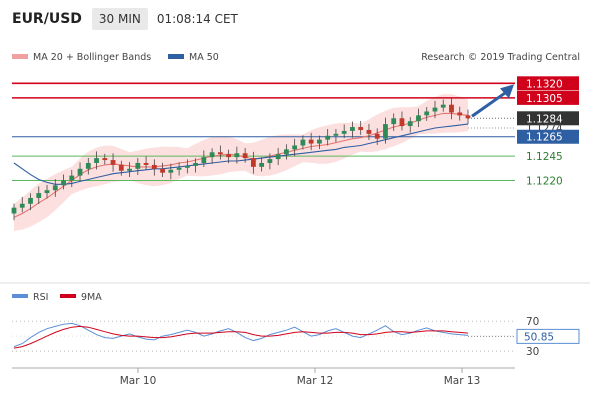  I want to click on arrow-head, so click(507, 91).